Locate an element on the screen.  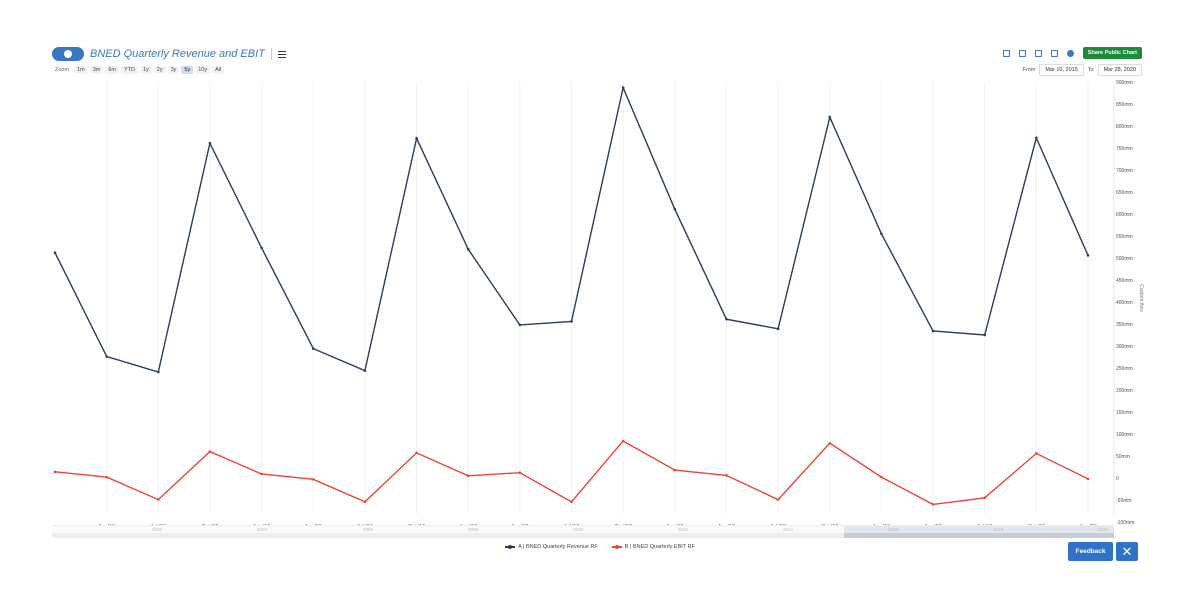
zoom-selector: Zoom 1m 3m 6m YTD 1y 2y 3y 5y 10y All is located at coordinates (140, 70).